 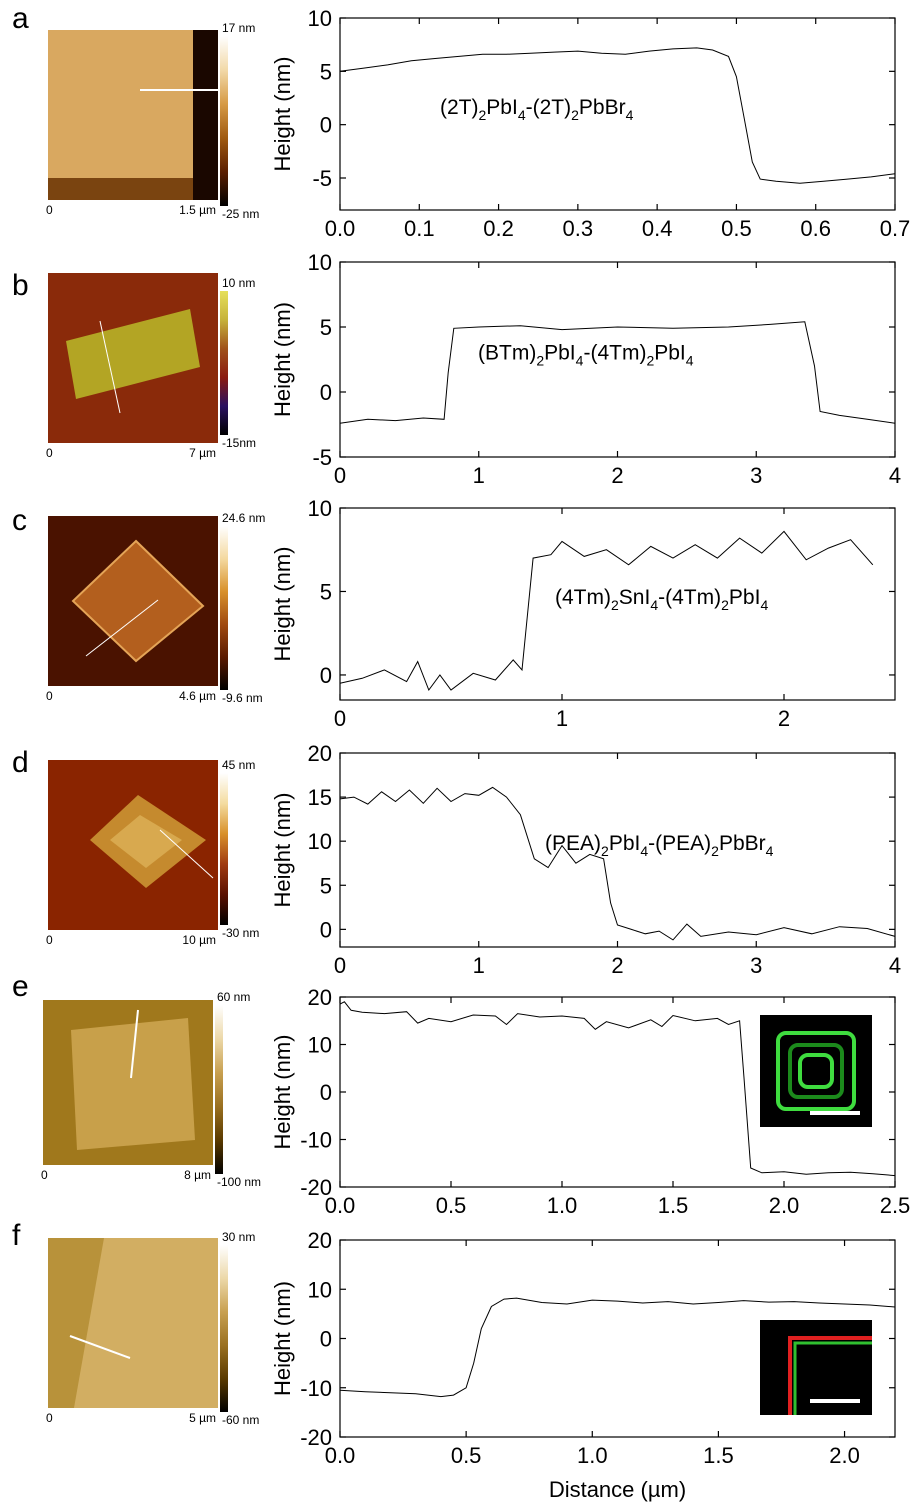 I want to click on inset-ring, so click(x=816, y=1071).